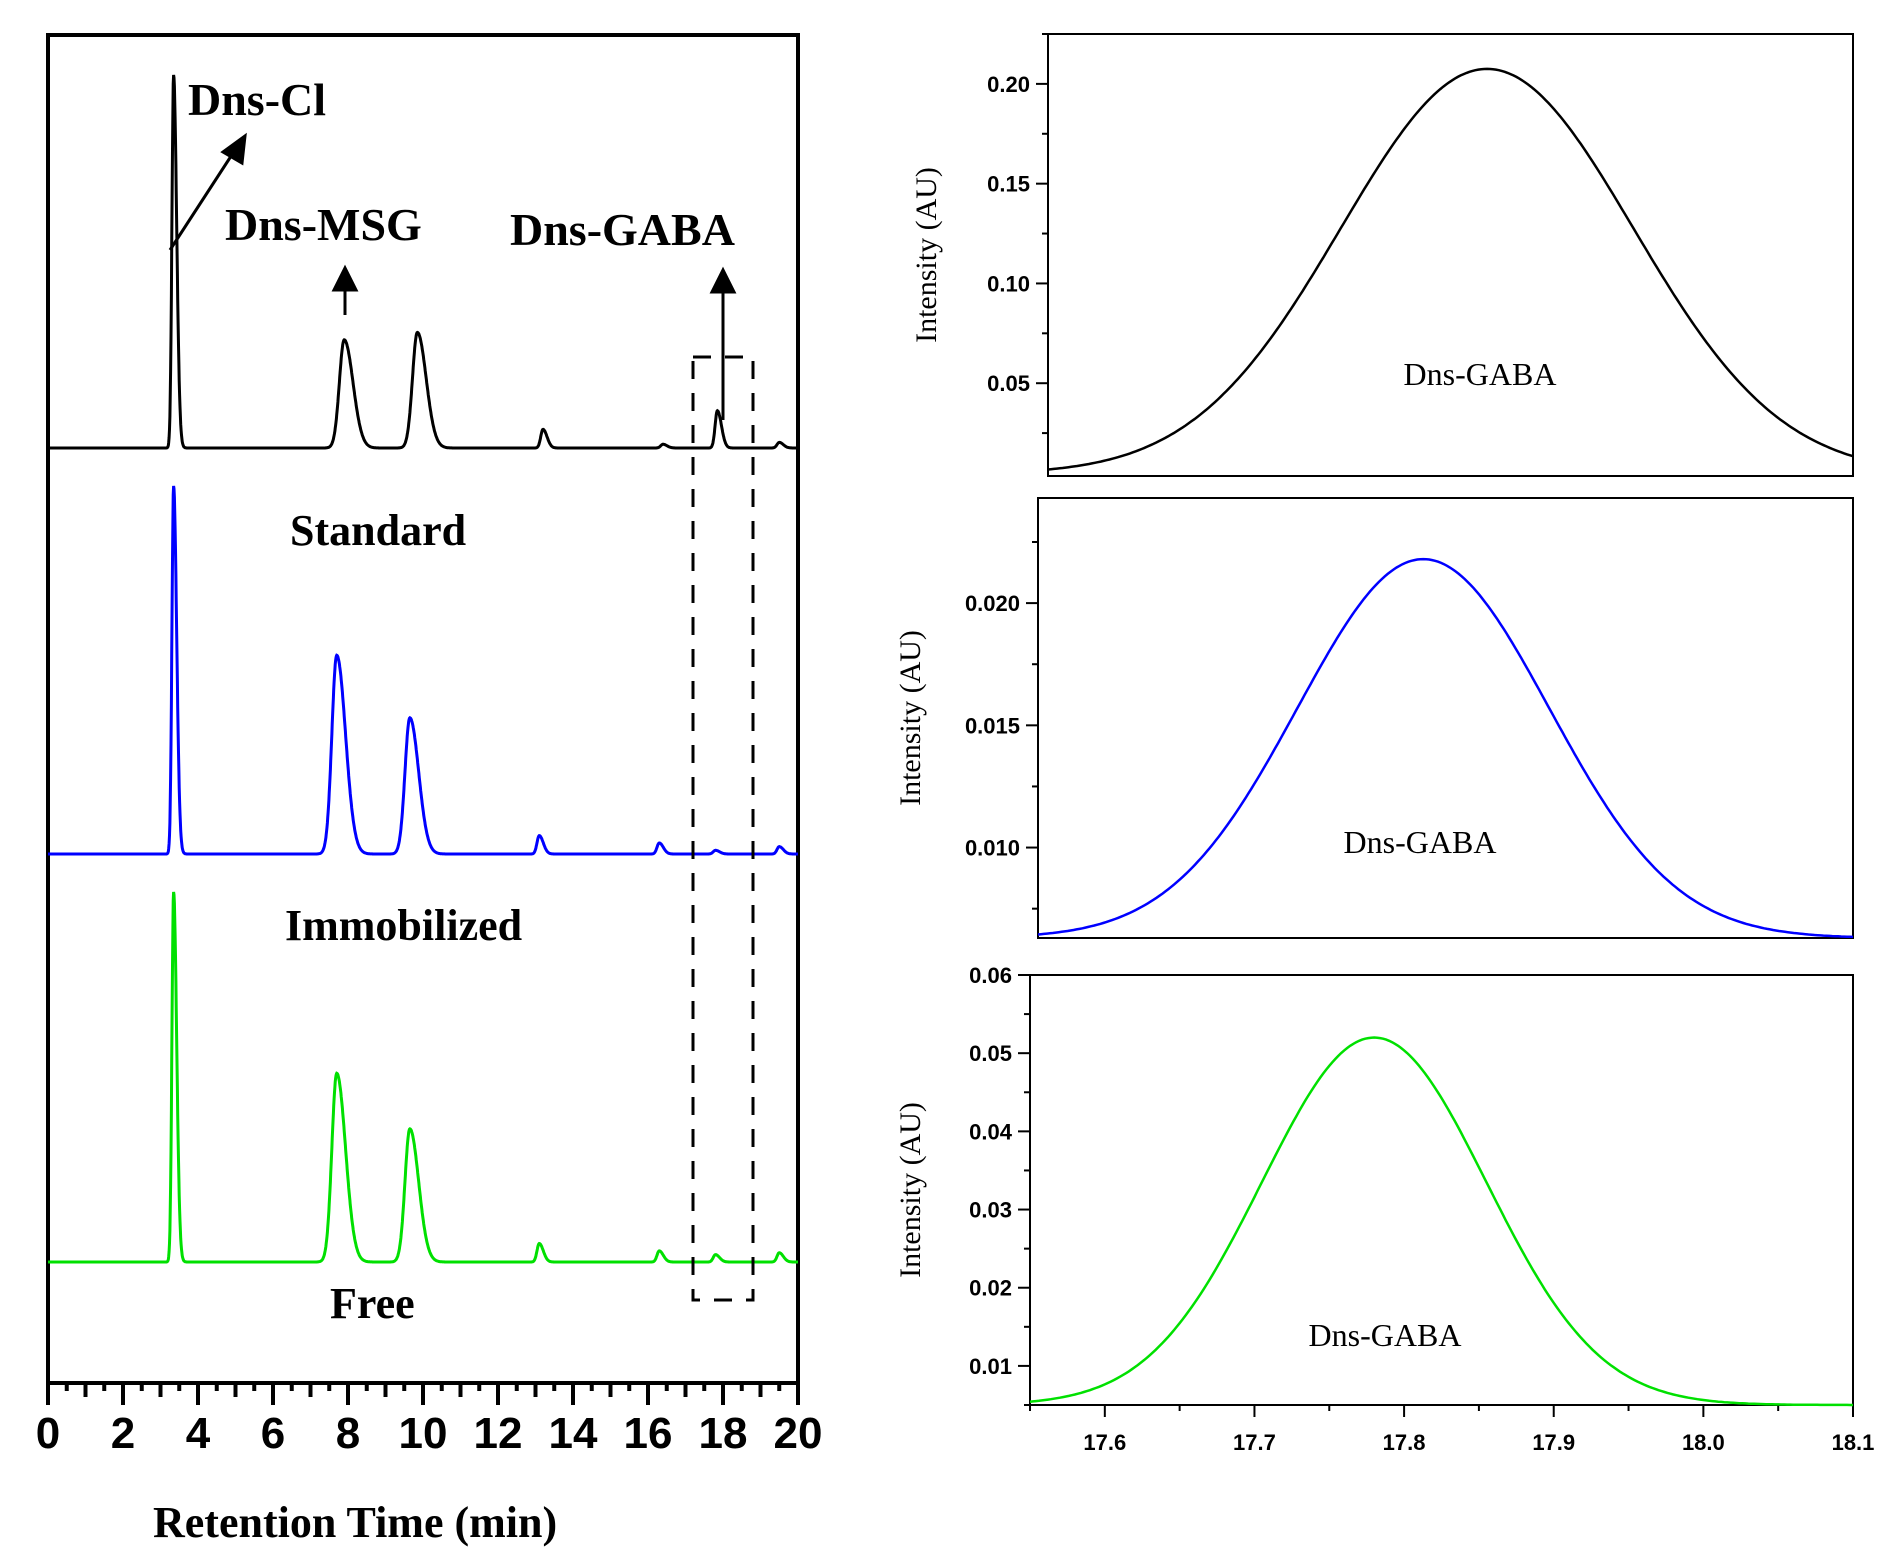 The width and height of the screenshot is (1901, 1568). Describe the element at coordinates (990, 975) in the screenshot. I see `y-tick-label: 0.06` at that location.